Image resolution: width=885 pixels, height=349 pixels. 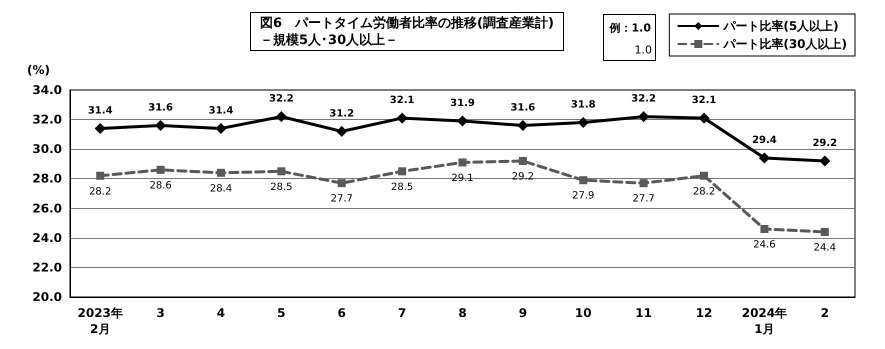 What do you see at coordinates (47, 297) in the screenshot?
I see `y-tick-label: 20.0` at bounding box center [47, 297].